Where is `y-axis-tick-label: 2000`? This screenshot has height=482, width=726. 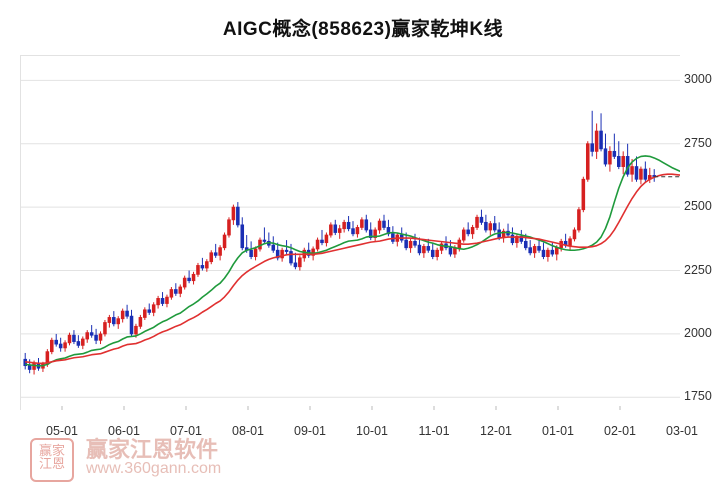 y-axis-tick-label: 2000 is located at coordinates (698, 332).